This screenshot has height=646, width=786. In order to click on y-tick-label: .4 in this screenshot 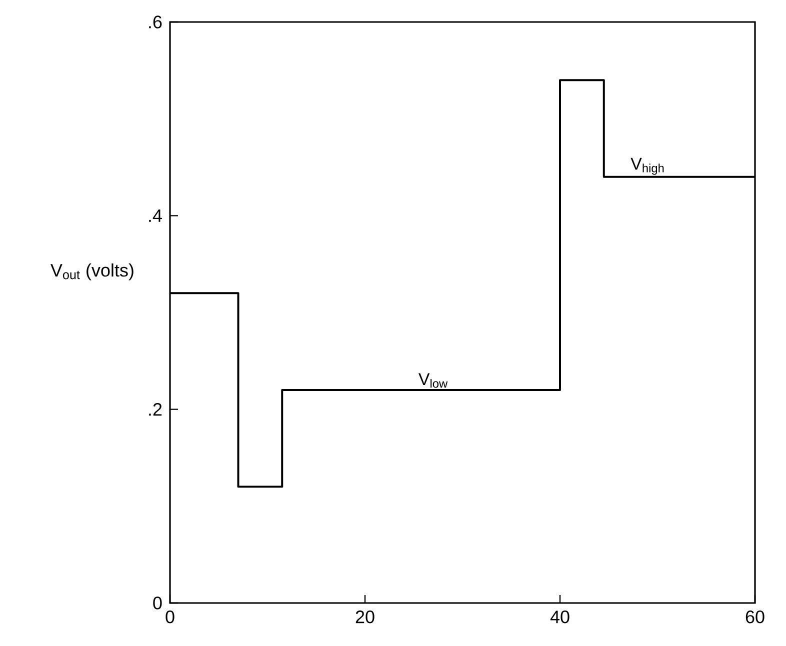, I will do `click(155, 215)`.